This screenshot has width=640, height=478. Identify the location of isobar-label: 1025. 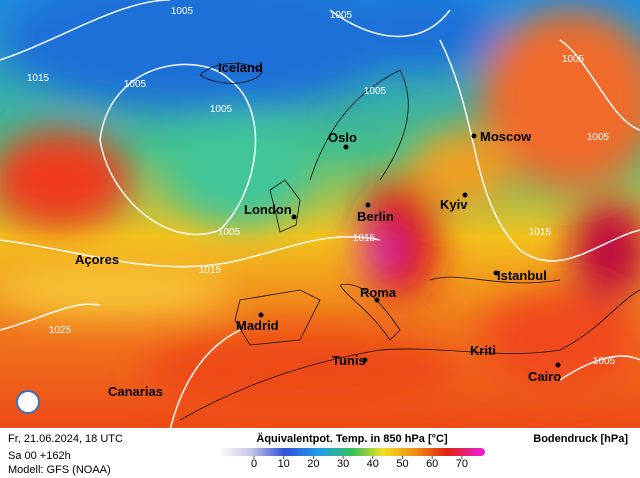
(60, 330).